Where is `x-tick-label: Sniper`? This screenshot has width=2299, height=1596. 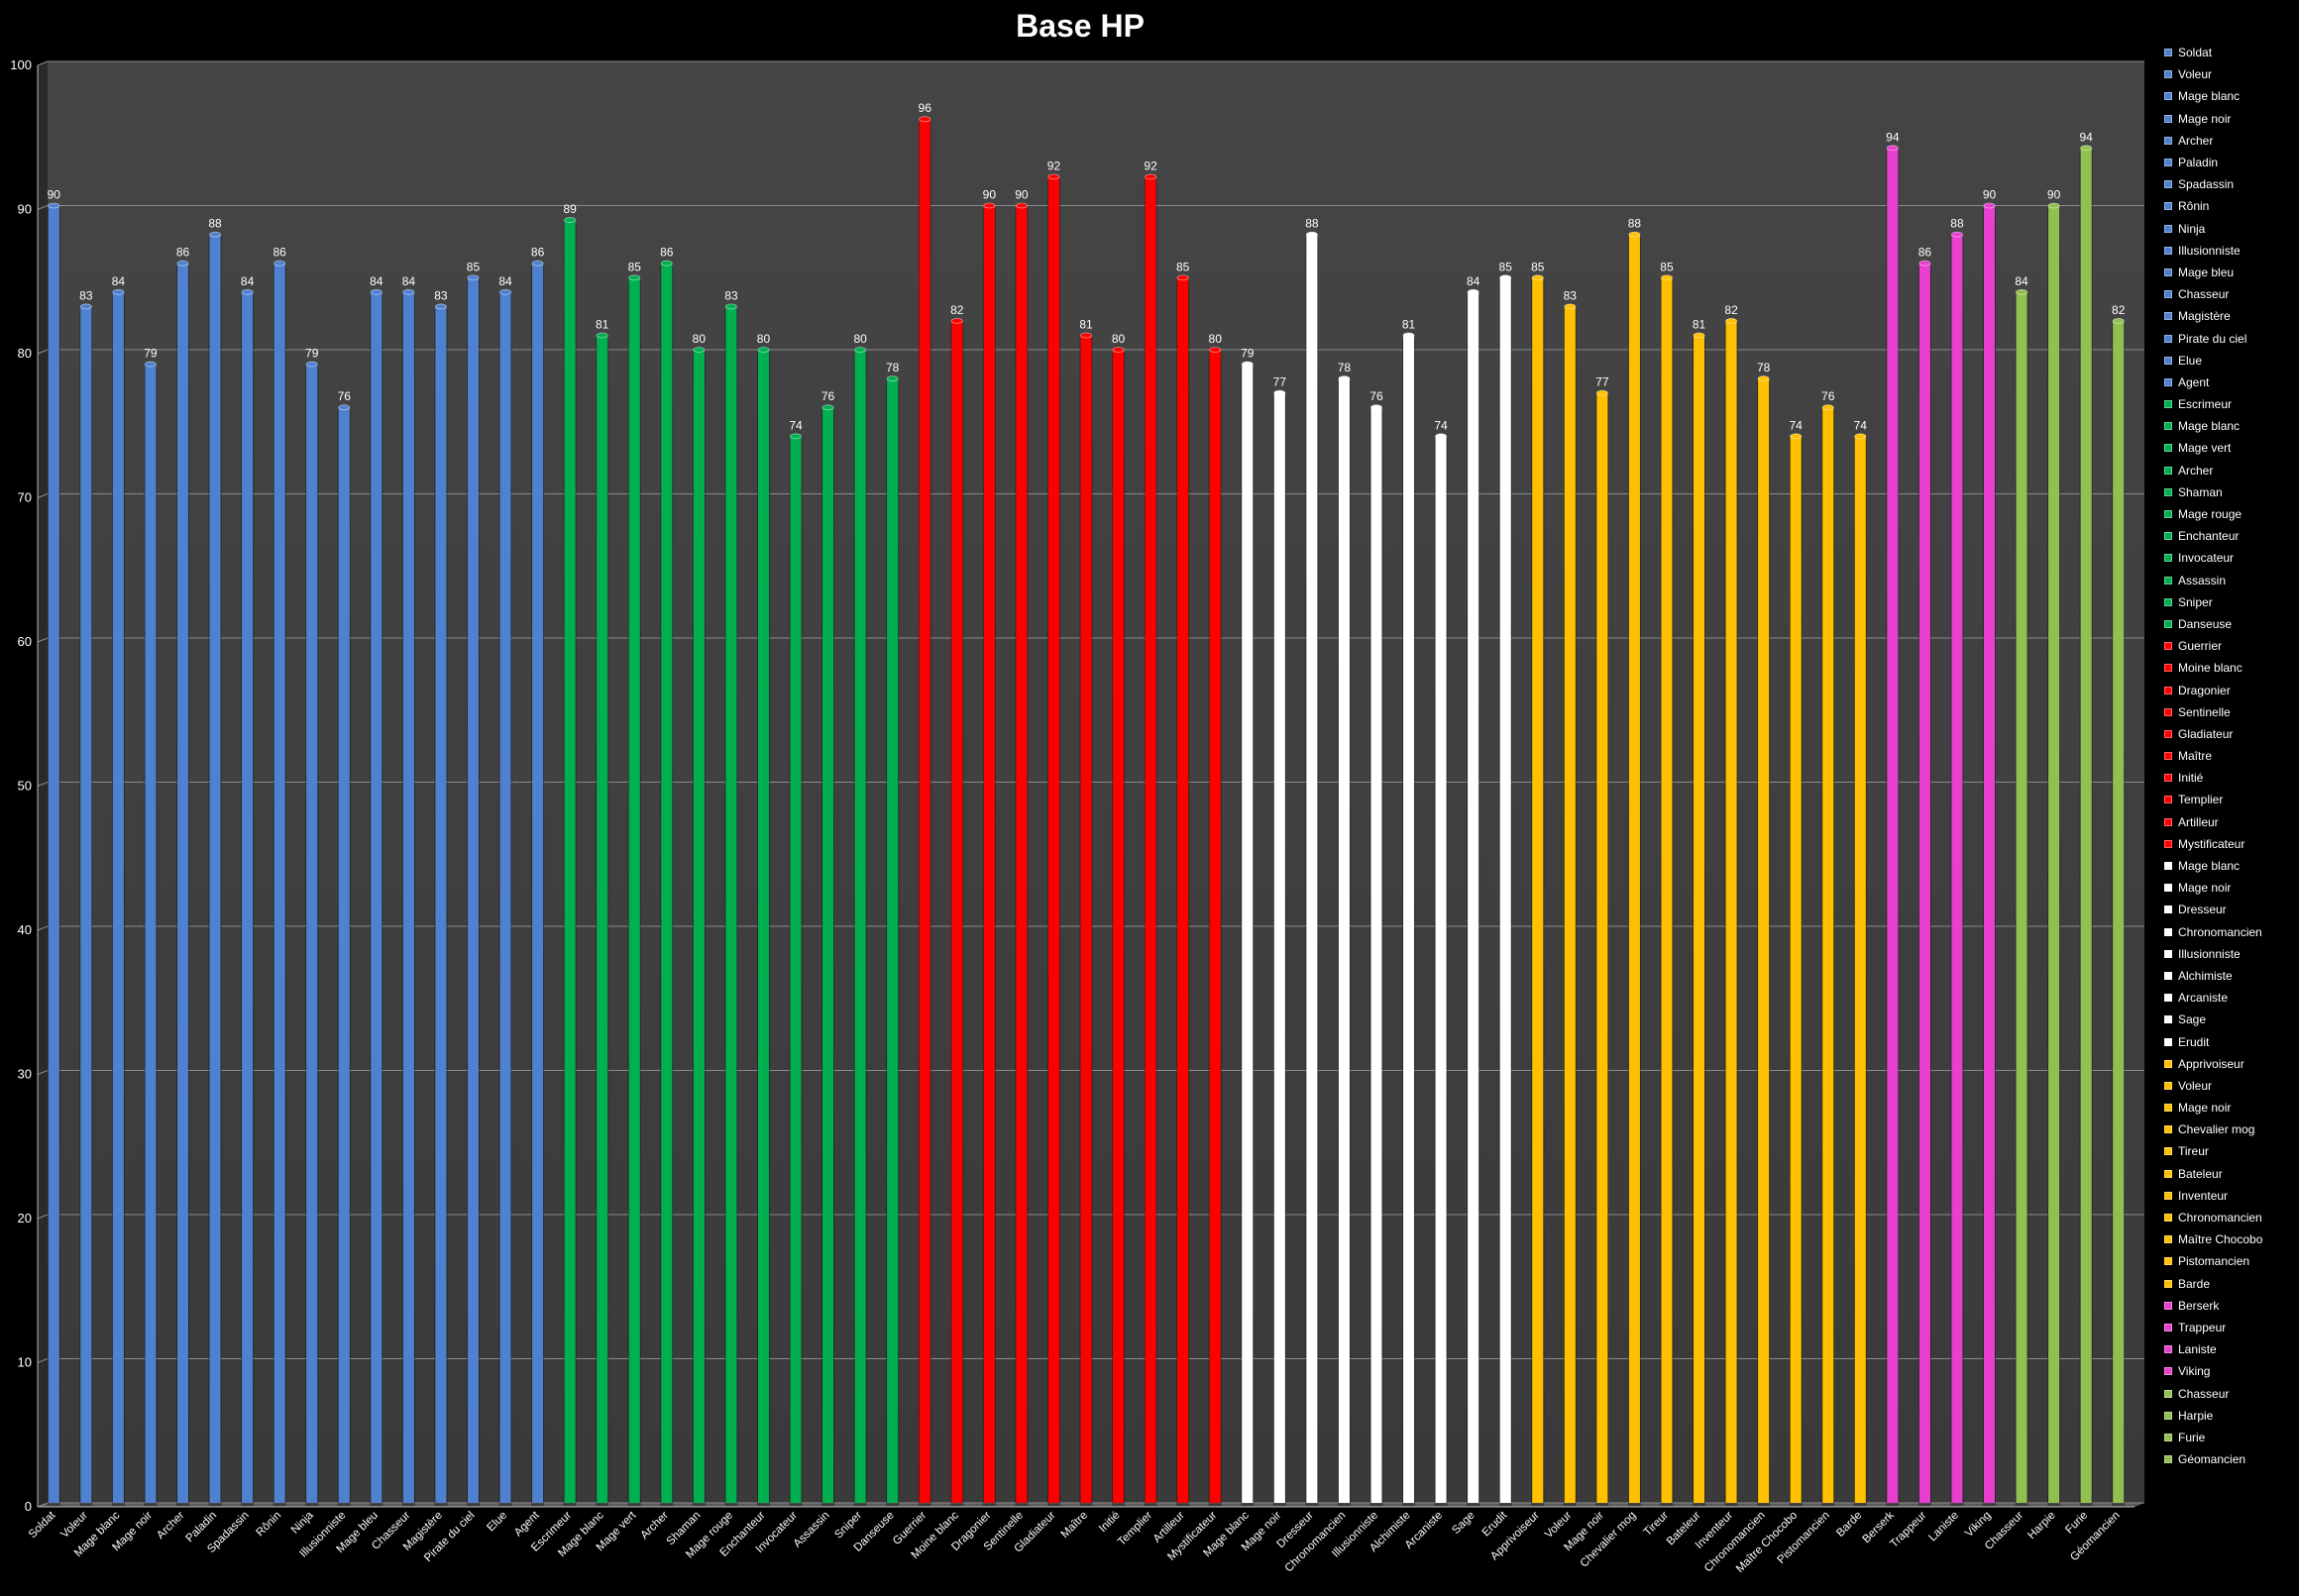
x-tick-label: Sniper is located at coordinates (848, 1526).